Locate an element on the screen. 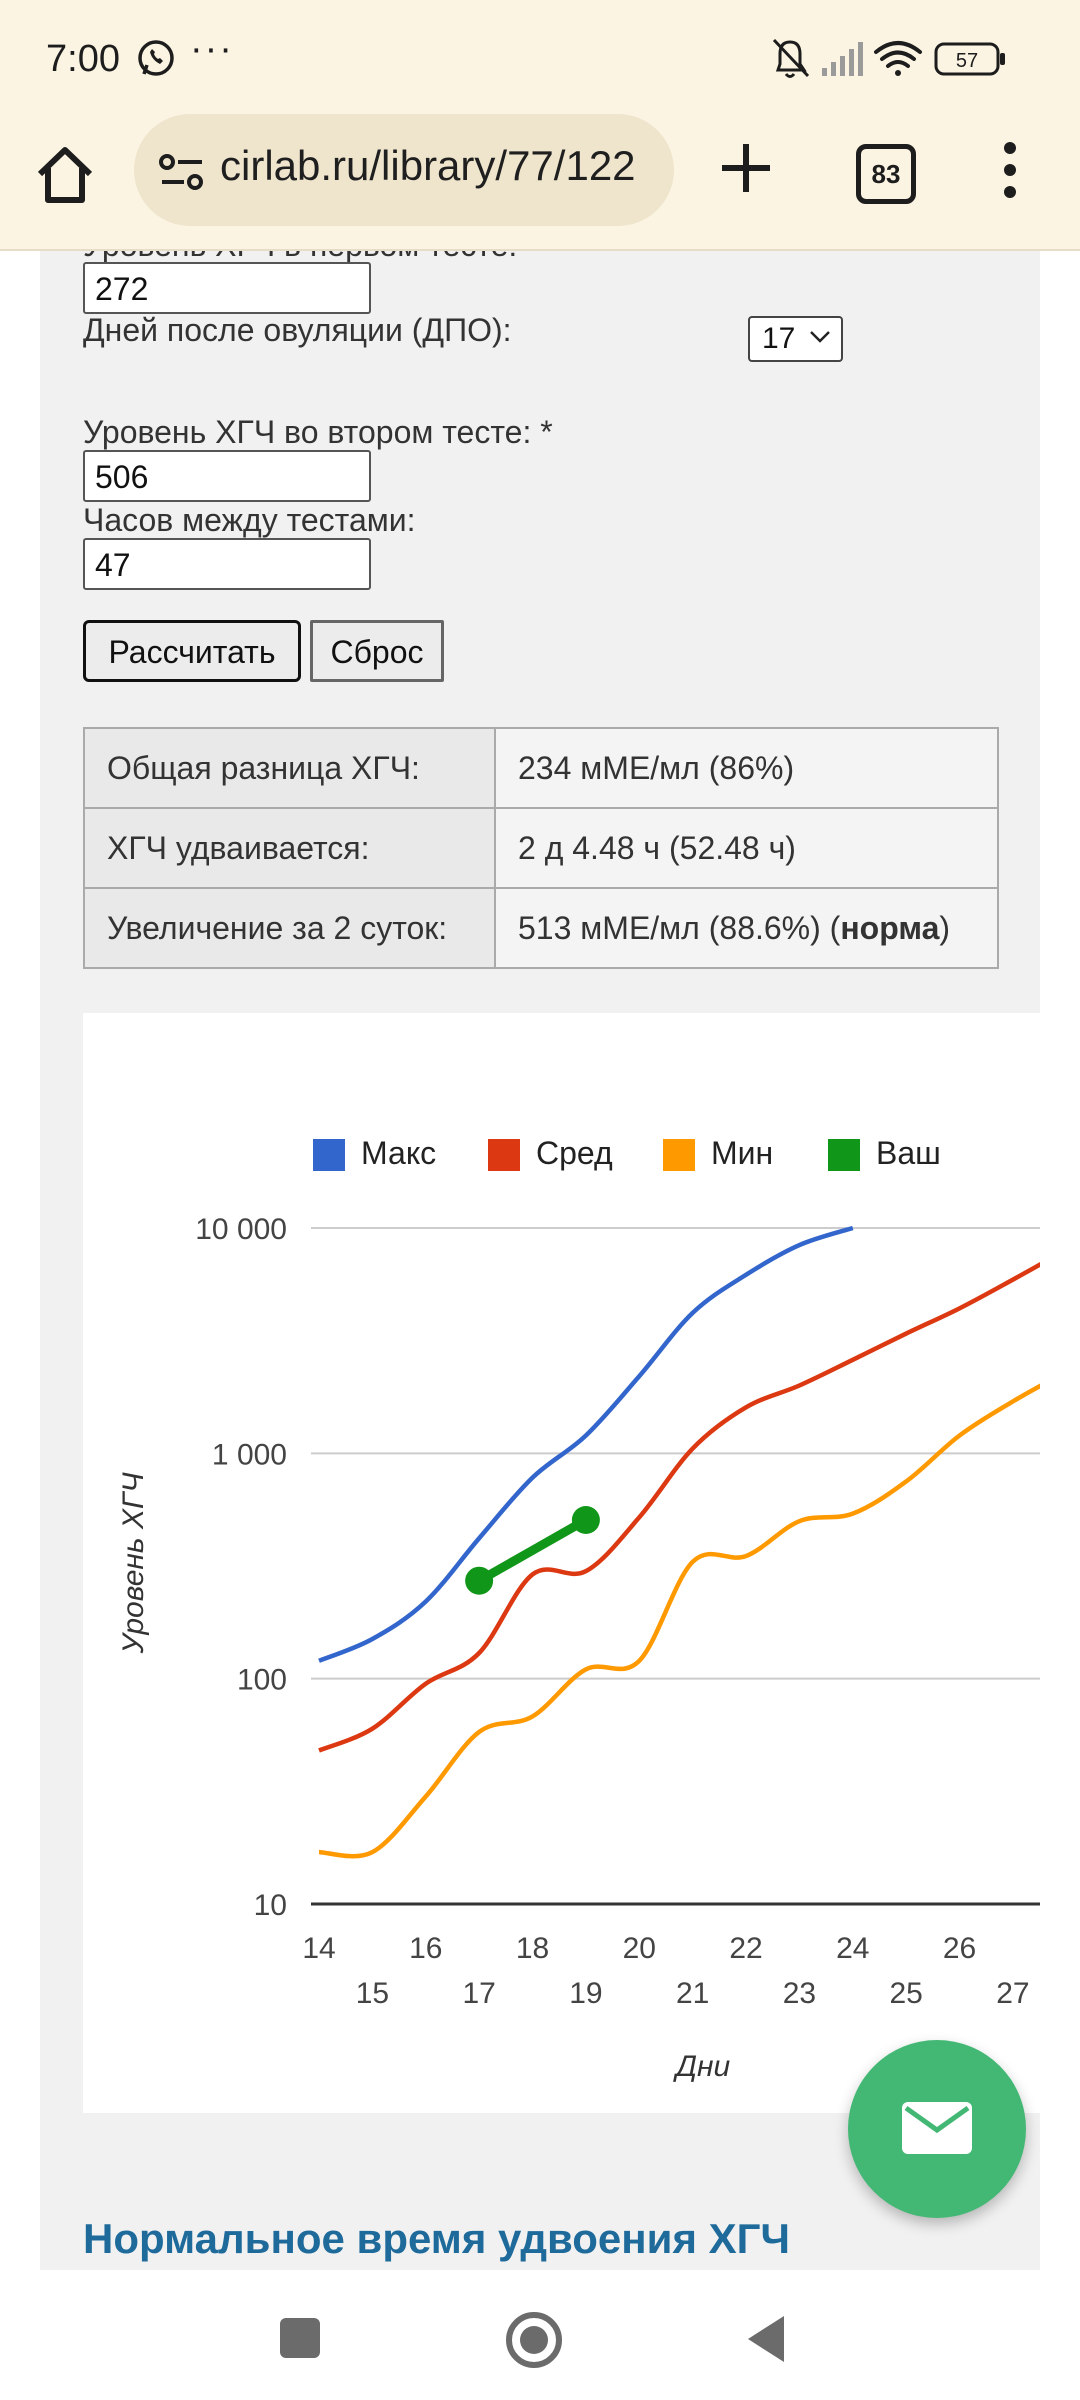  x-tick-label: 15 is located at coordinates (372, 1993).